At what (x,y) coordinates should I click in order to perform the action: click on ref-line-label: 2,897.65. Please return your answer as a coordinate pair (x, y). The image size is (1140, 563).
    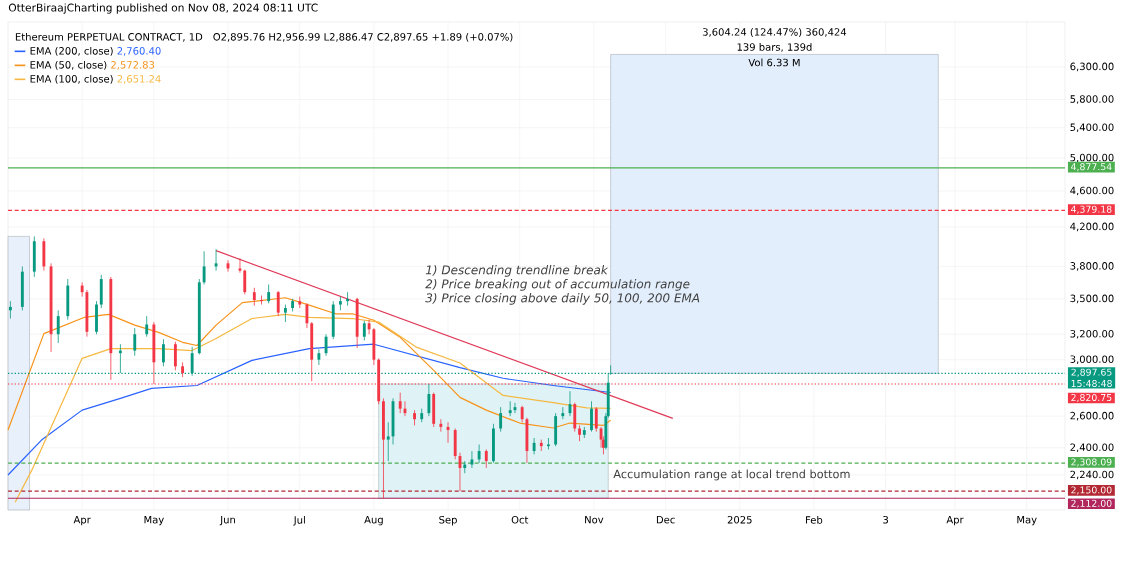
    Looking at the image, I should click on (1091, 372).